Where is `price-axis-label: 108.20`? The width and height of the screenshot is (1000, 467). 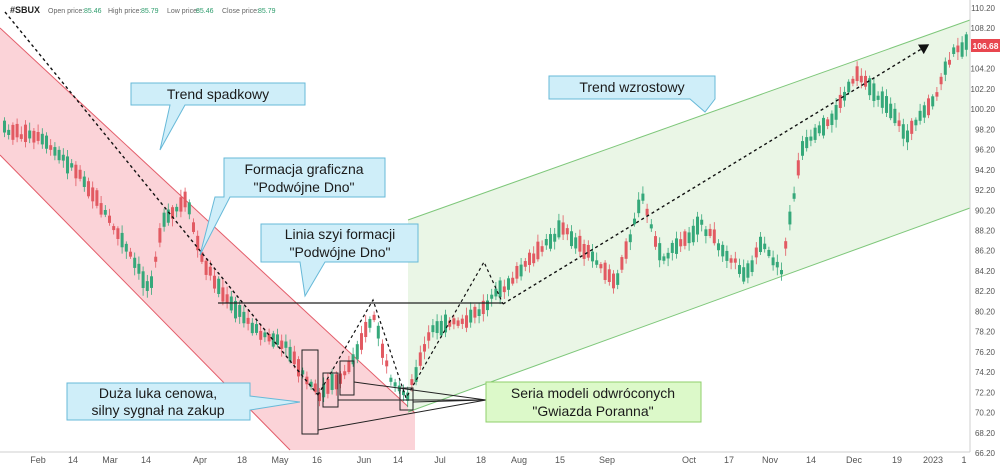
price-axis-label: 108.20 is located at coordinates (983, 28).